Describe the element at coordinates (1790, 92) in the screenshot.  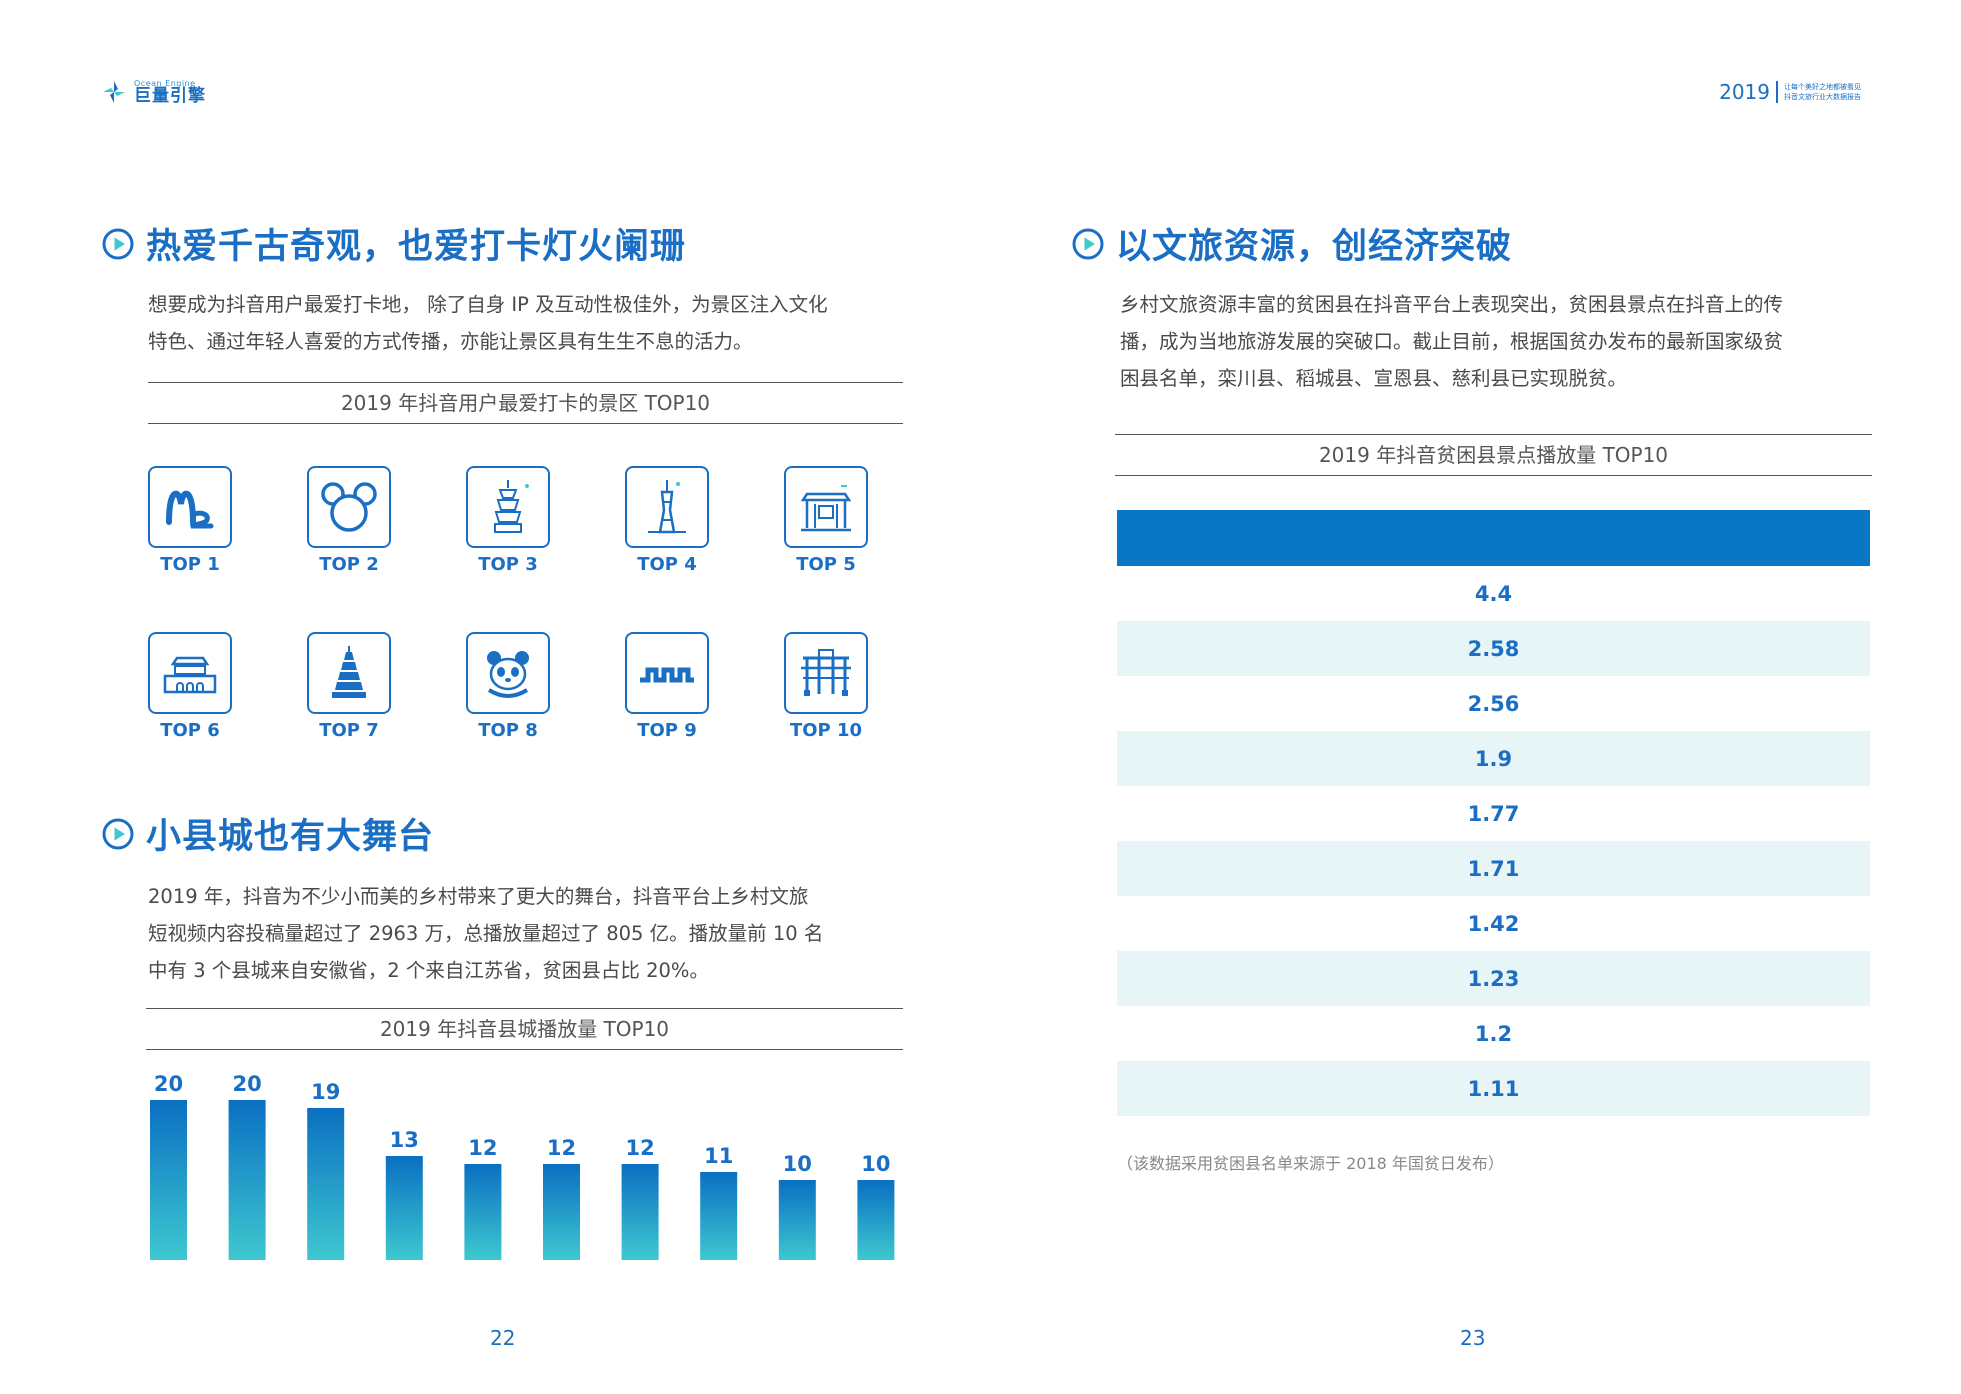
I see `report-header: 2019 让每个美好之地都被看见 抖音文旅行业大数据报告` at that location.